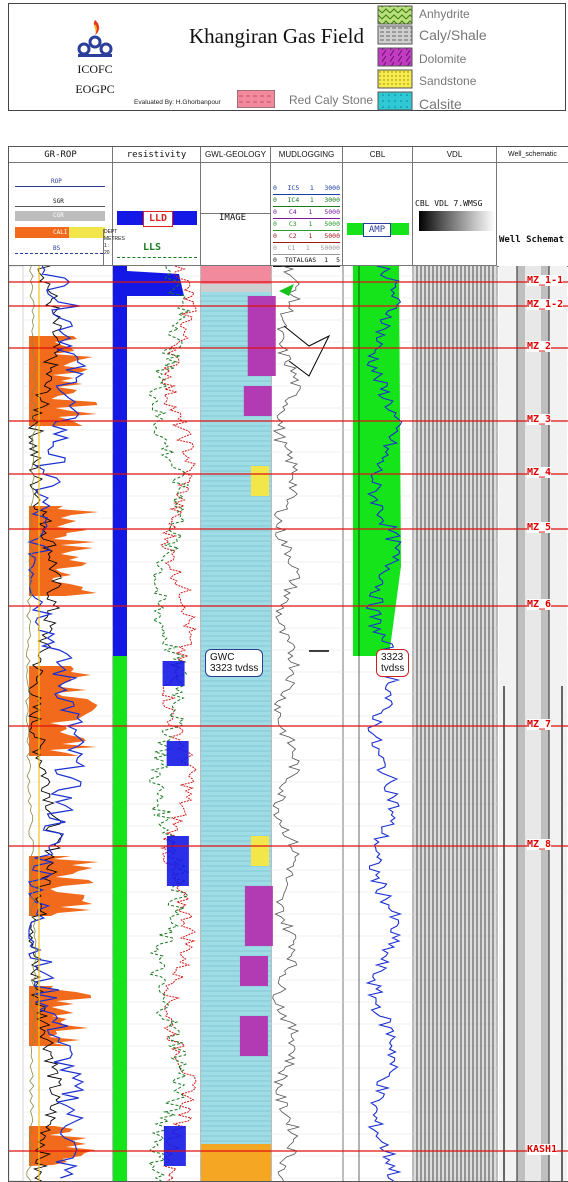 The image size is (568, 1182). What do you see at coordinates (56, 181) in the screenshot?
I see `curve-label-rop: ROP` at bounding box center [56, 181].